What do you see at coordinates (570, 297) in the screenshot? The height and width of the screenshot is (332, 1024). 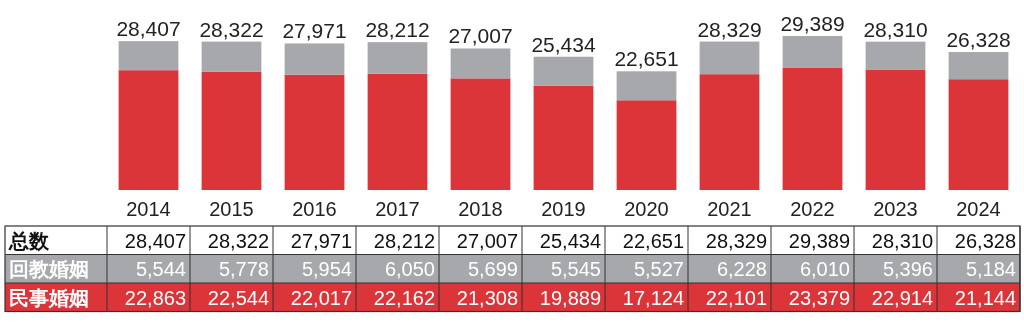 I see `data-label: 19,889` at bounding box center [570, 297].